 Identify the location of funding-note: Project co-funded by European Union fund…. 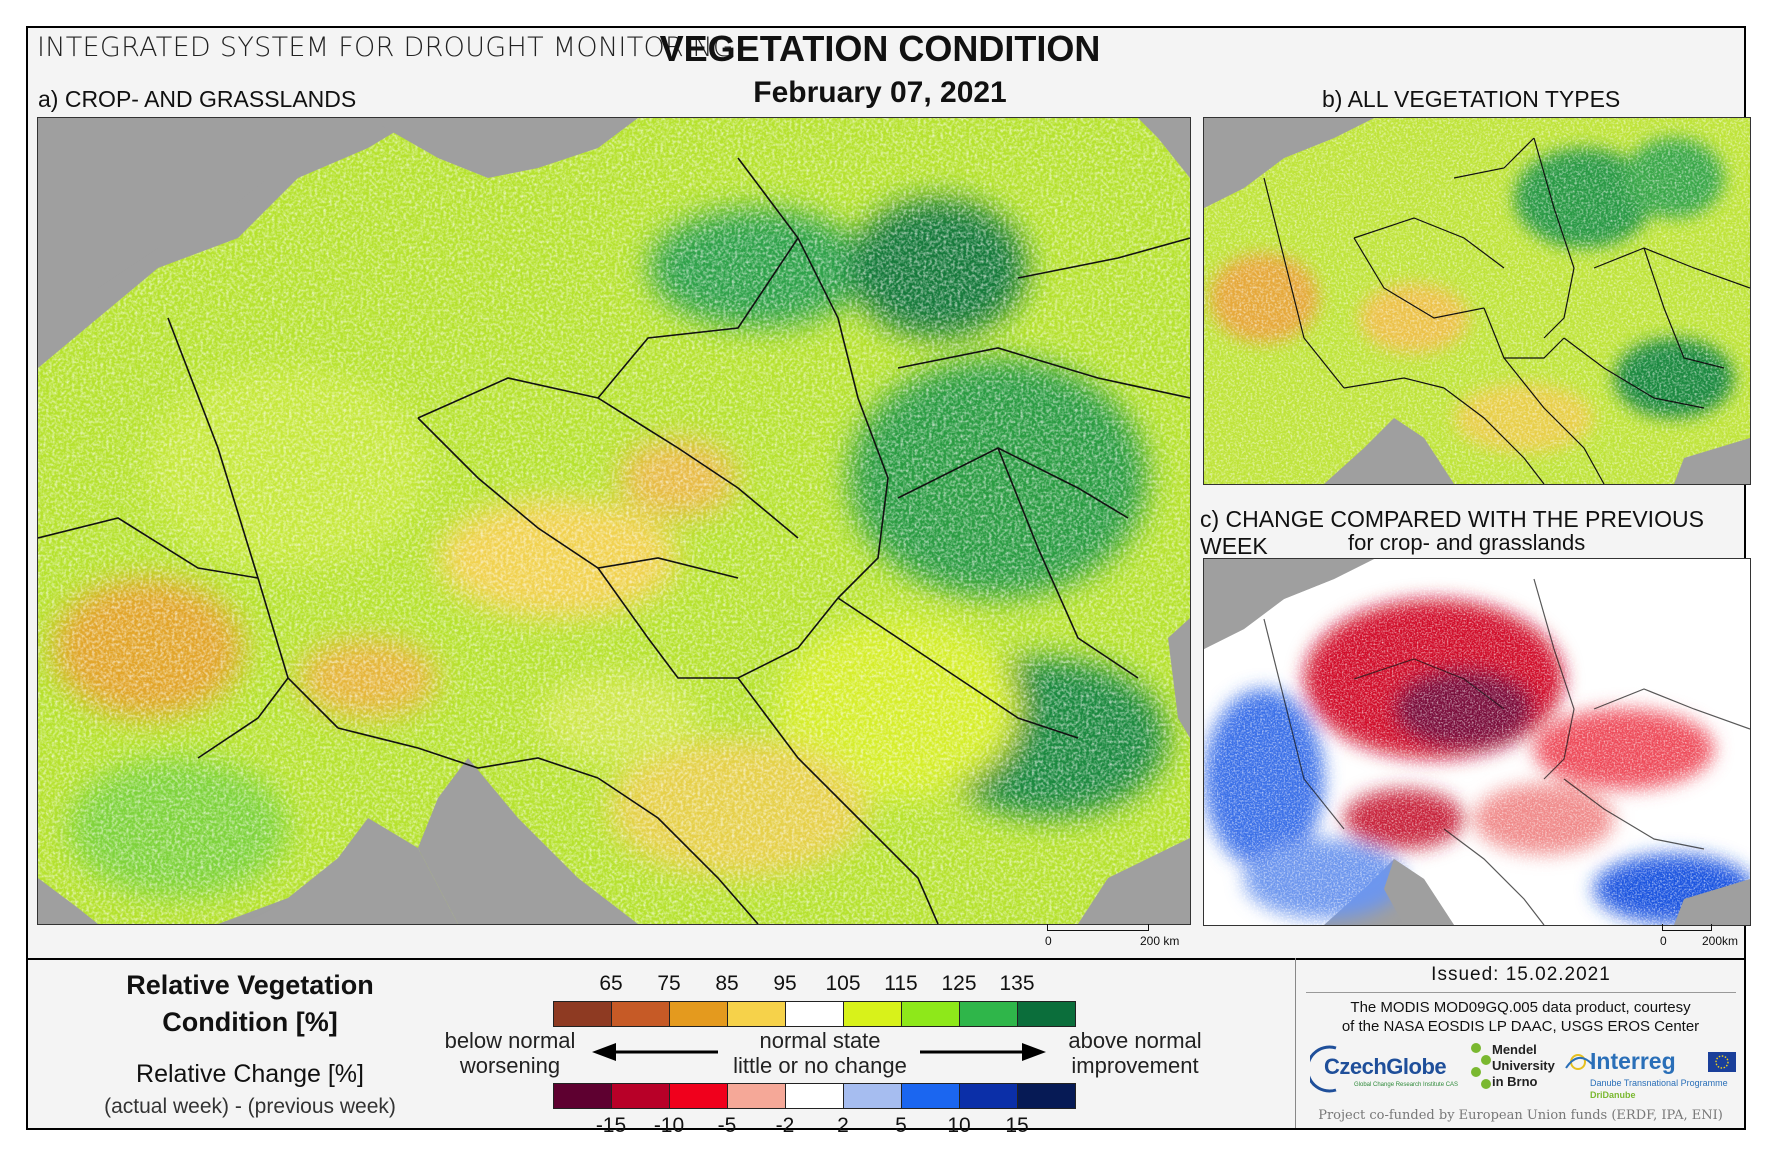
(1520, 1115).